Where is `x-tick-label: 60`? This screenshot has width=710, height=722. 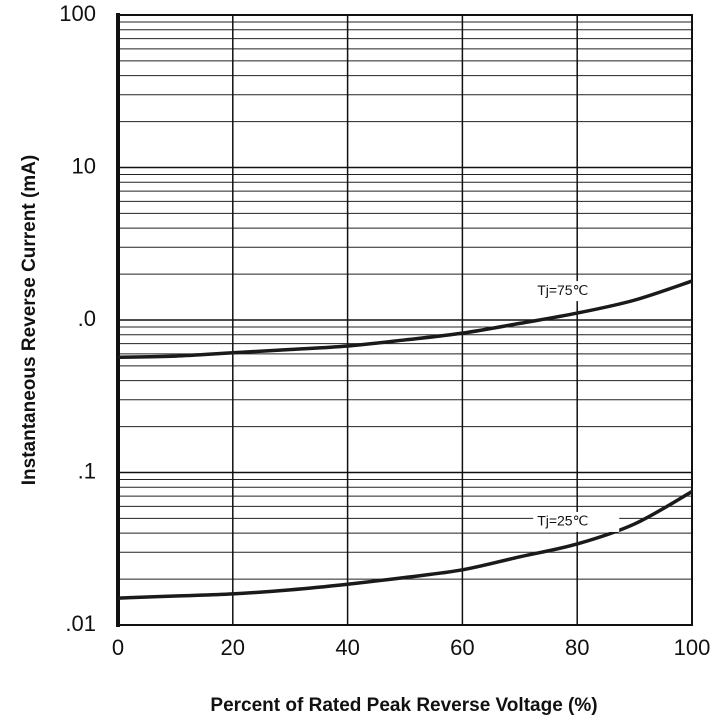 x-tick-label: 60 is located at coordinates (462, 647).